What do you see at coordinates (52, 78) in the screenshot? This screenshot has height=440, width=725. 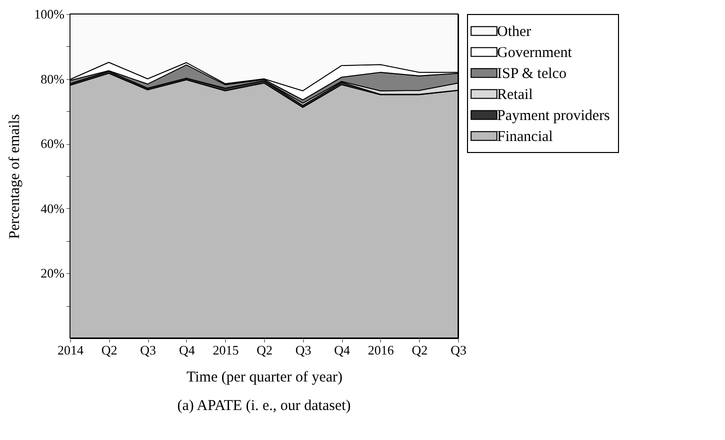 I see `y-tick-label: 80%` at bounding box center [52, 78].